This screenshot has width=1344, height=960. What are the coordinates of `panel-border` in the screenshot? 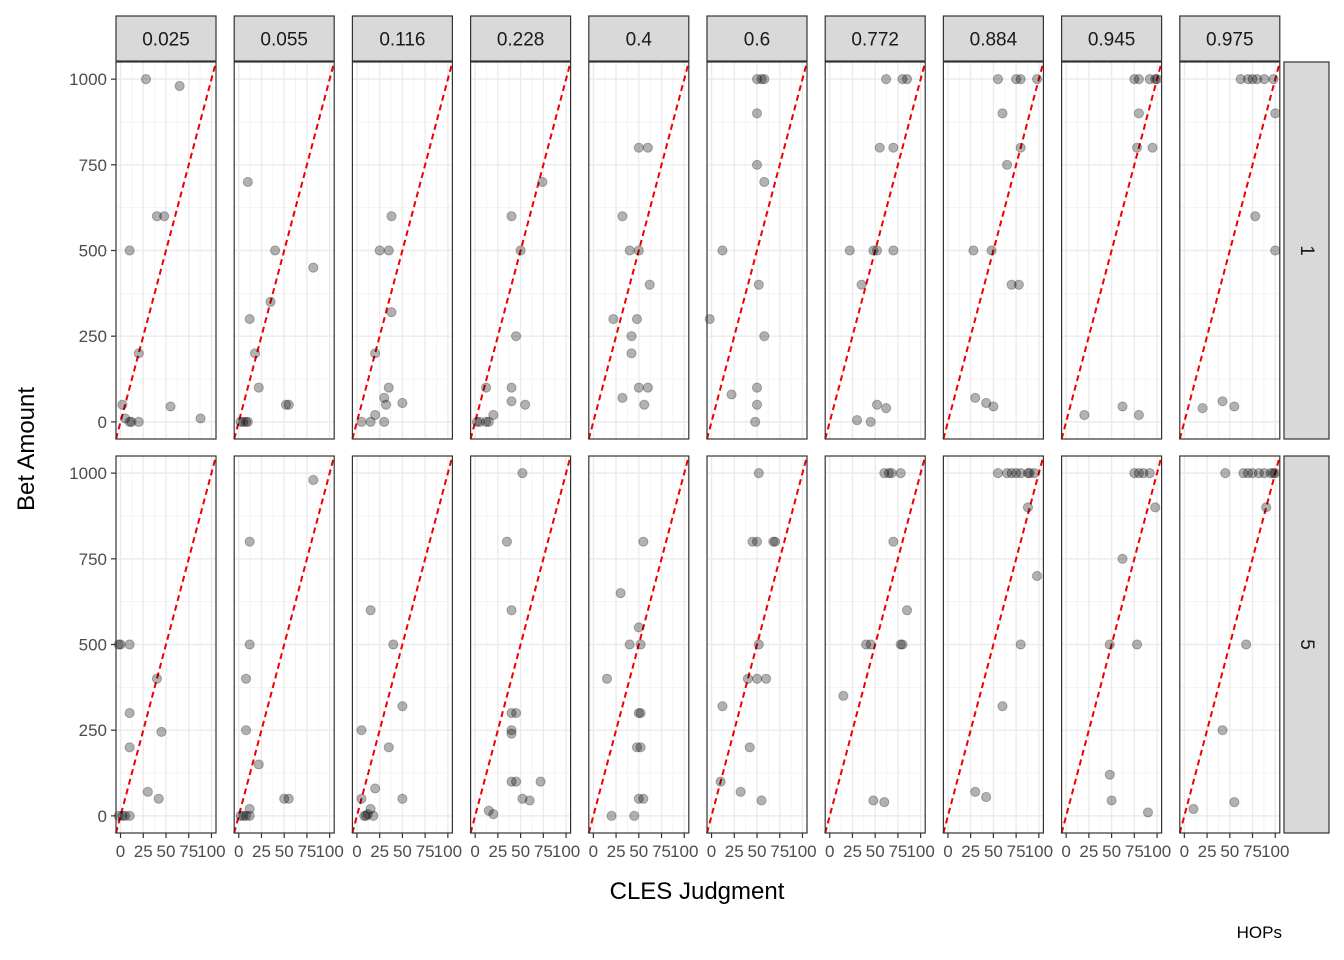 It's located at (757, 250).